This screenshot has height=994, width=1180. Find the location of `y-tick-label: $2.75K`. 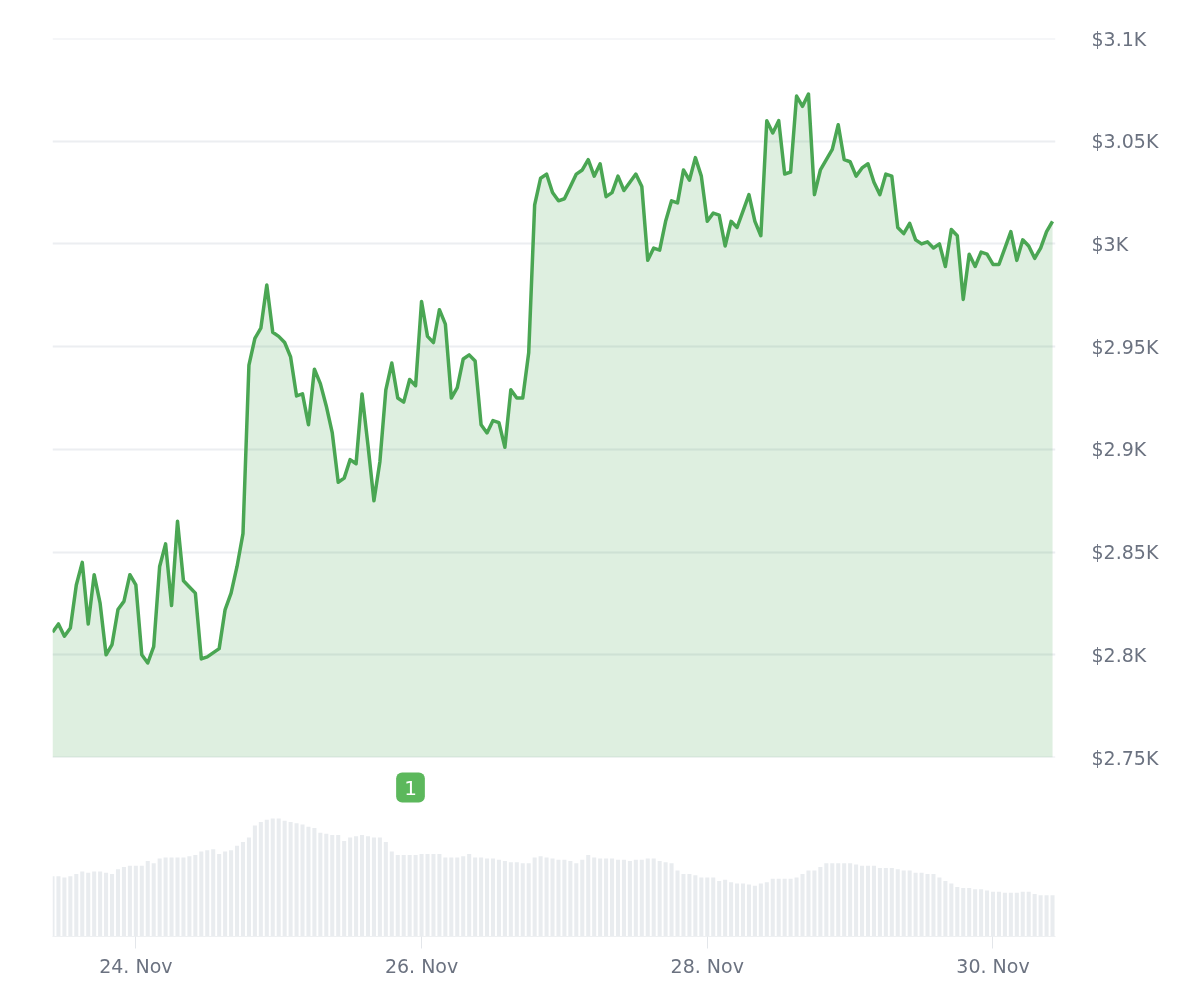

y-tick-label: $2.75K is located at coordinates (1125, 757).